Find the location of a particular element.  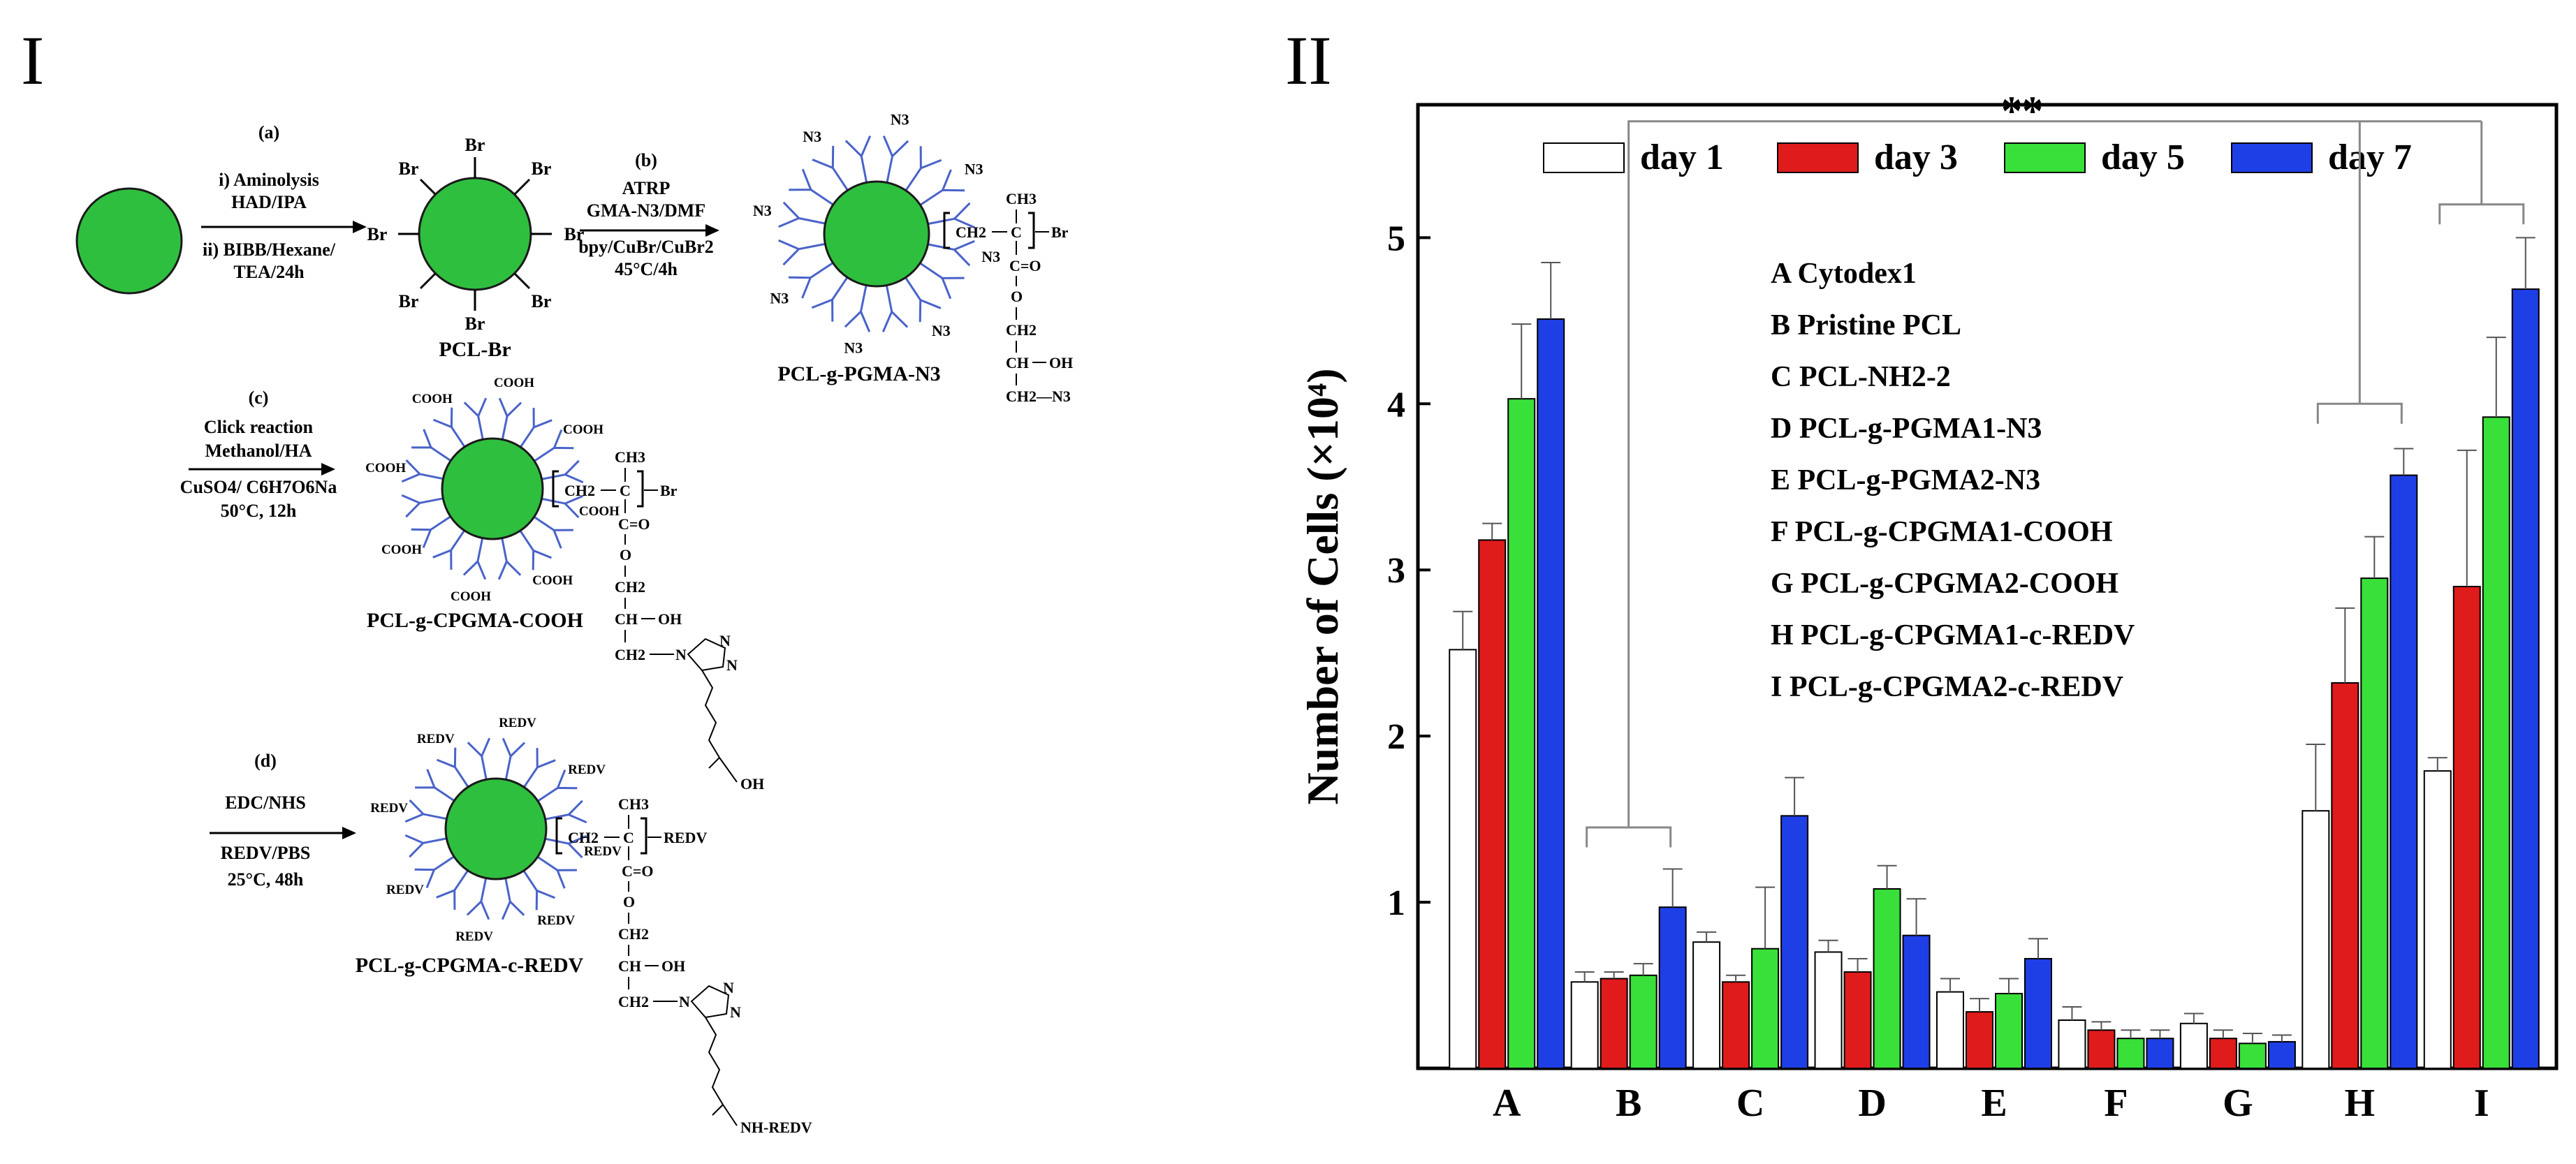

sample-key-item: D PCL-g-PGMA1-N3 is located at coordinates (1906, 429).